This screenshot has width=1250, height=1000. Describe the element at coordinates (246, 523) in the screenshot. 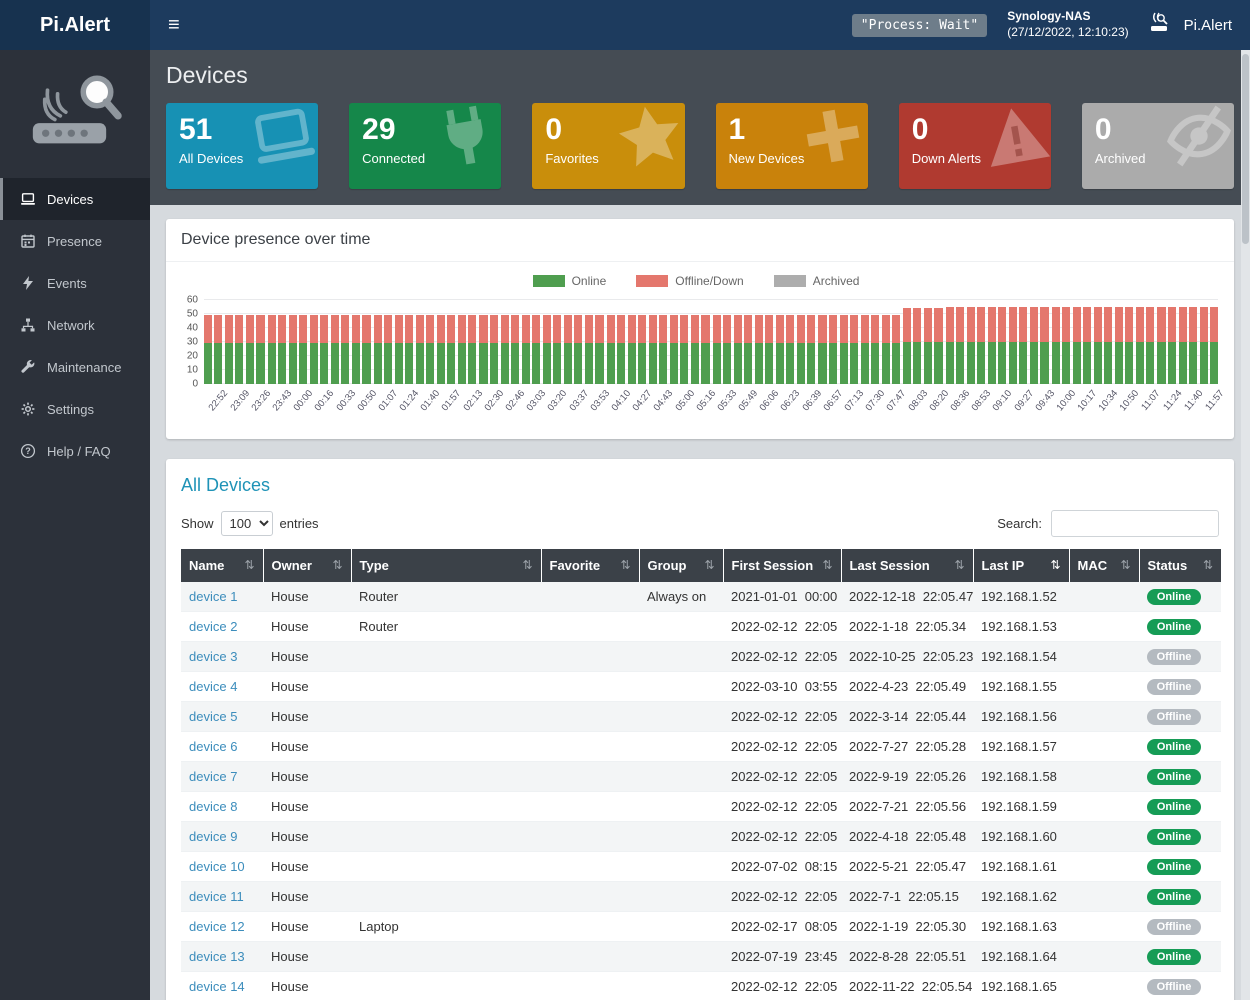

I see `page-length-select: 100` at that location.